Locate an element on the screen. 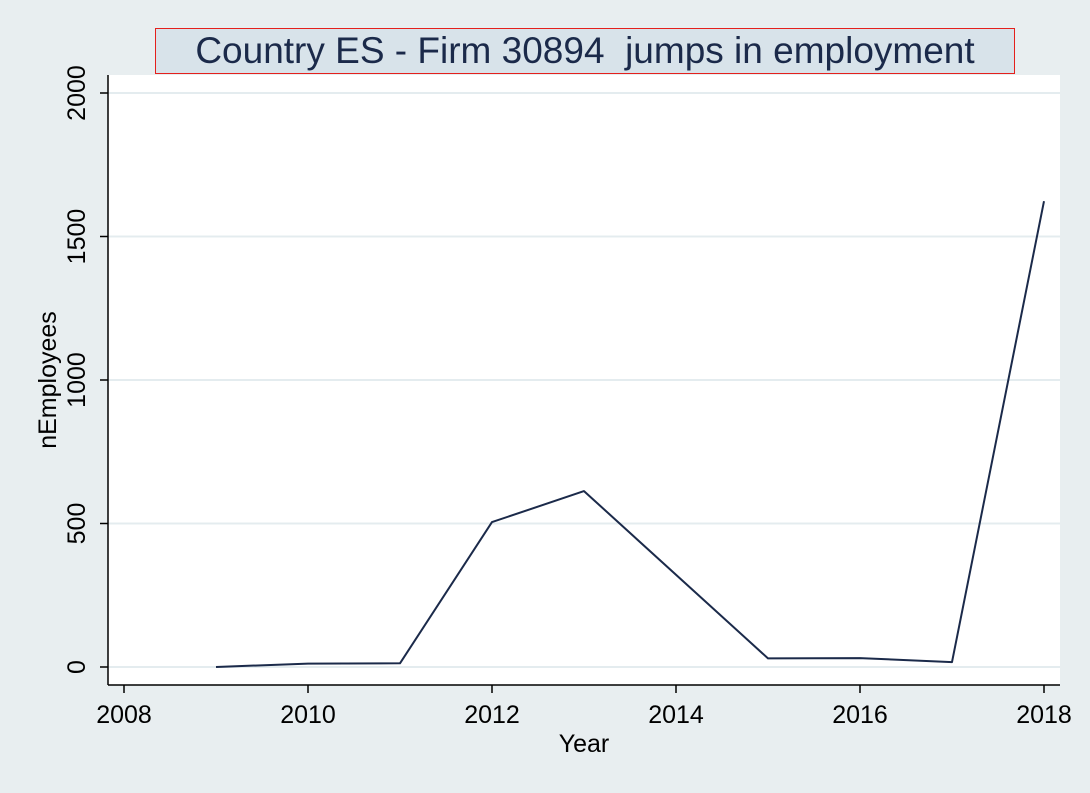  y-tick-label: 1500 is located at coordinates (77, 237).